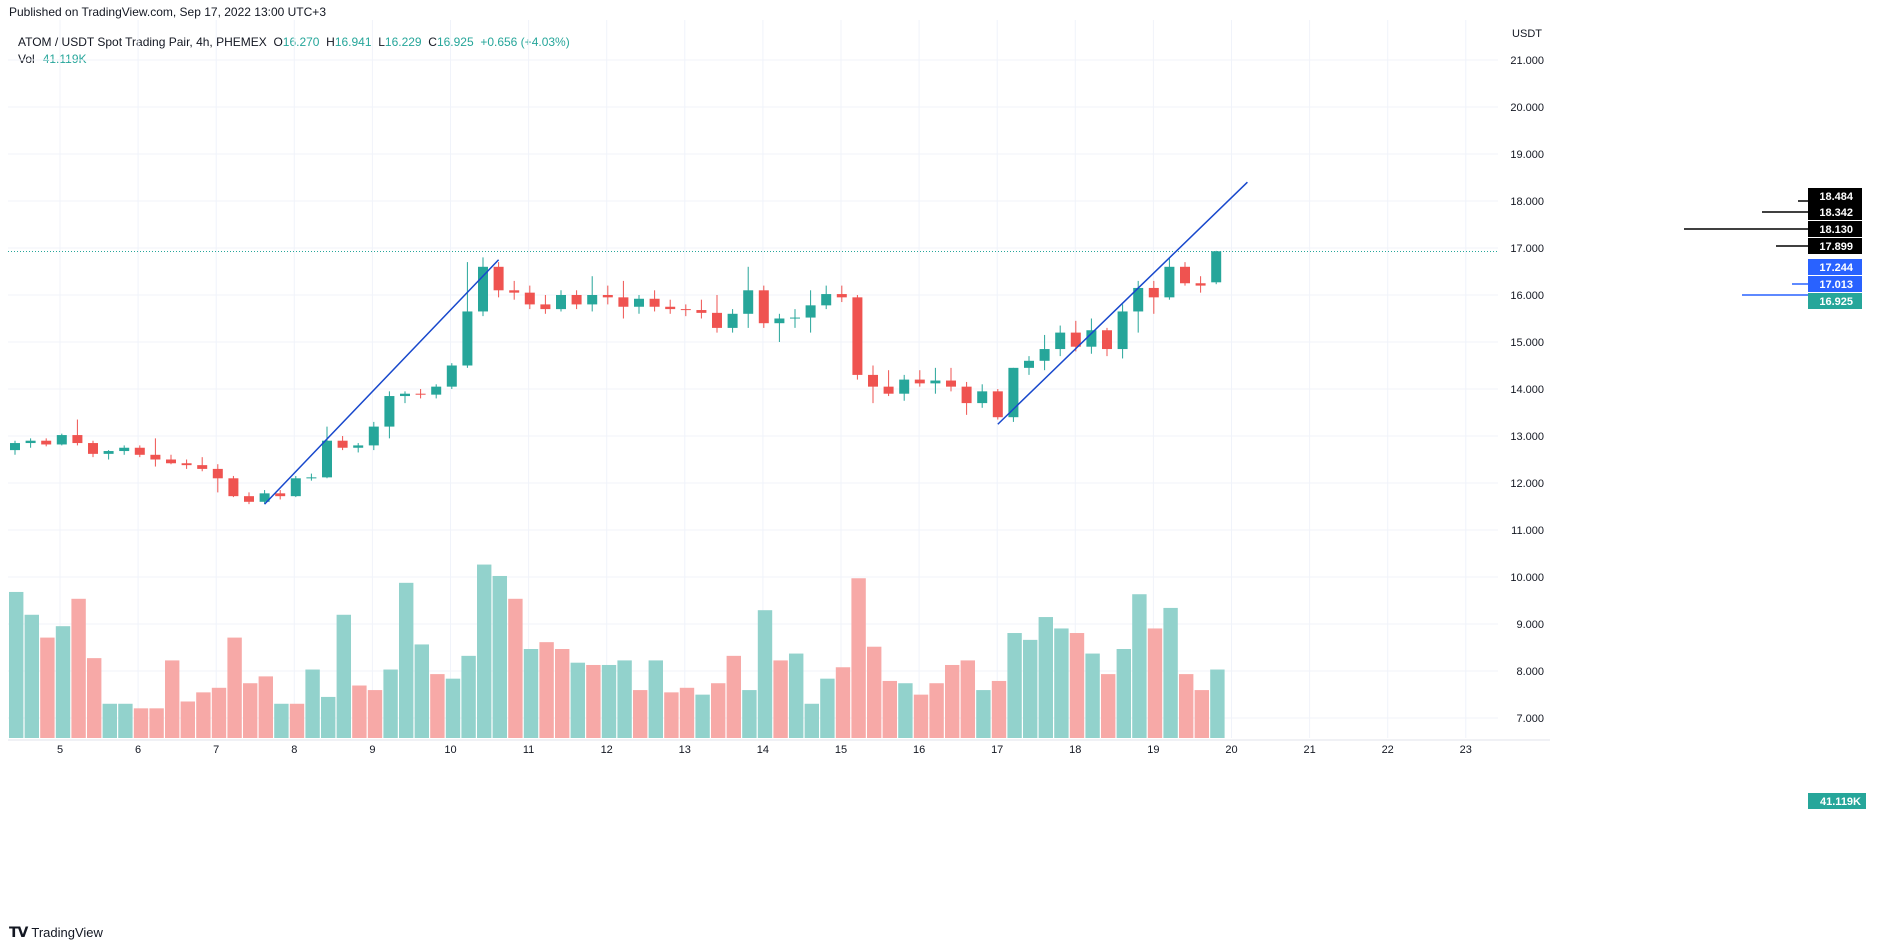 The width and height of the screenshot is (1882, 948). I want to click on price-tick-label: 9.000, so click(1530, 625).